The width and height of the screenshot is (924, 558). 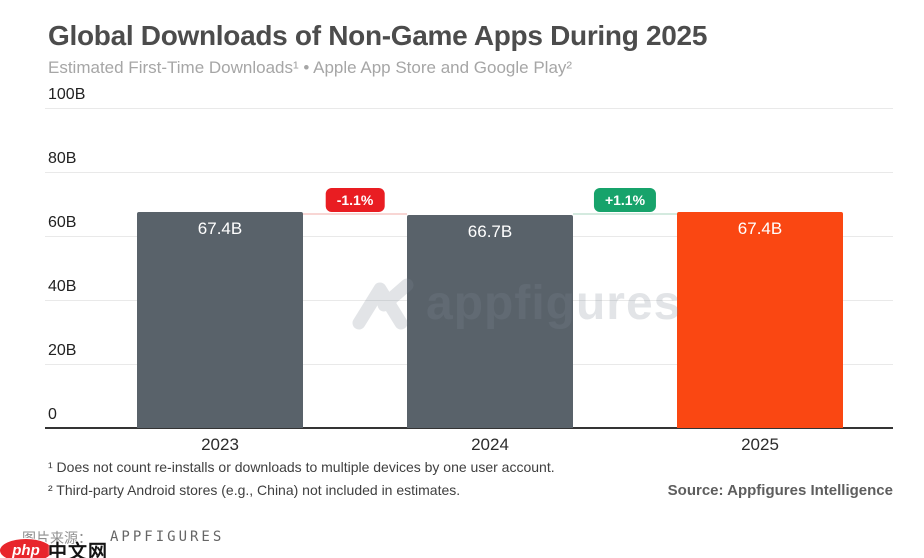 I want to click on y-tick-label: 100B, so click(x=67, y=94).